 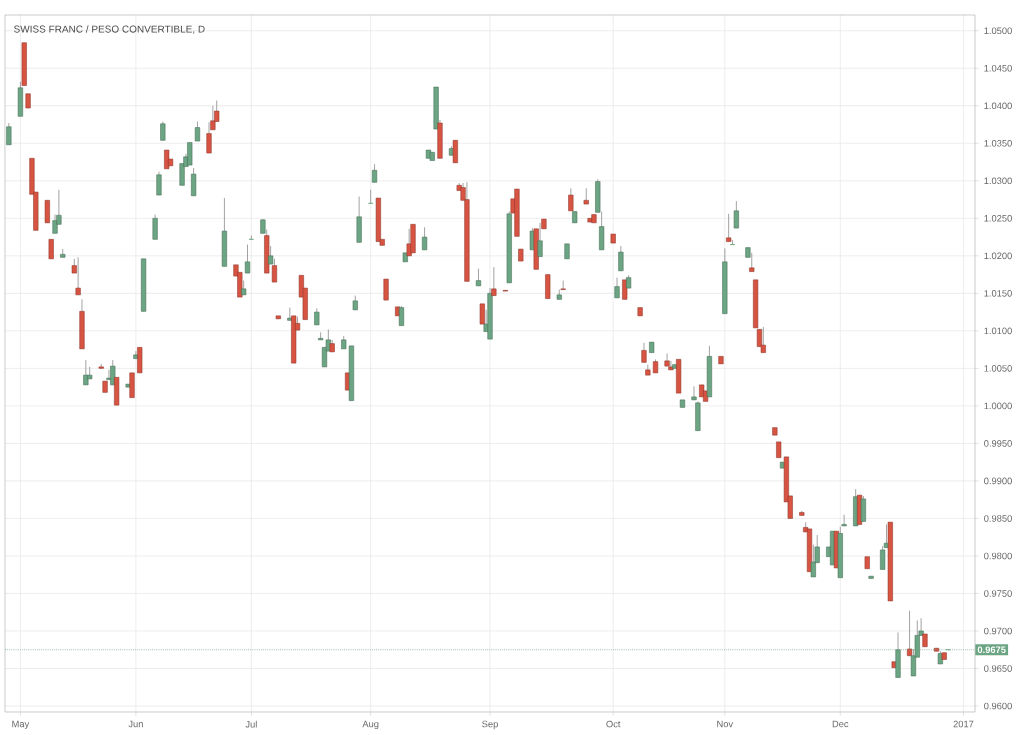 I want to click on y-tick-label: 0.9800, so click(x=998, y=556).